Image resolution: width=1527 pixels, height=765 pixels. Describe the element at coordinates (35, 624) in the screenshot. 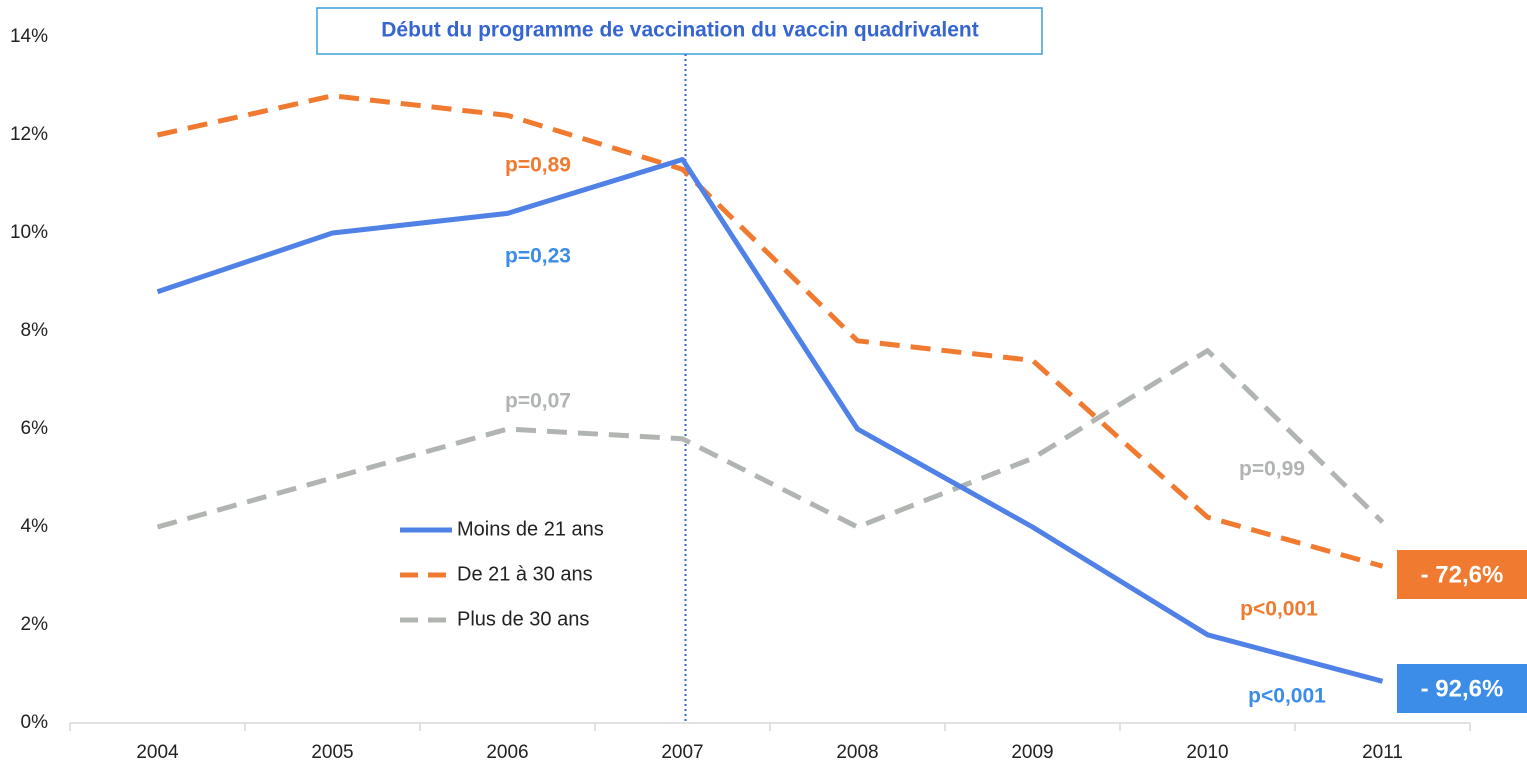

I see `y-tick-label: 2%` at that location.